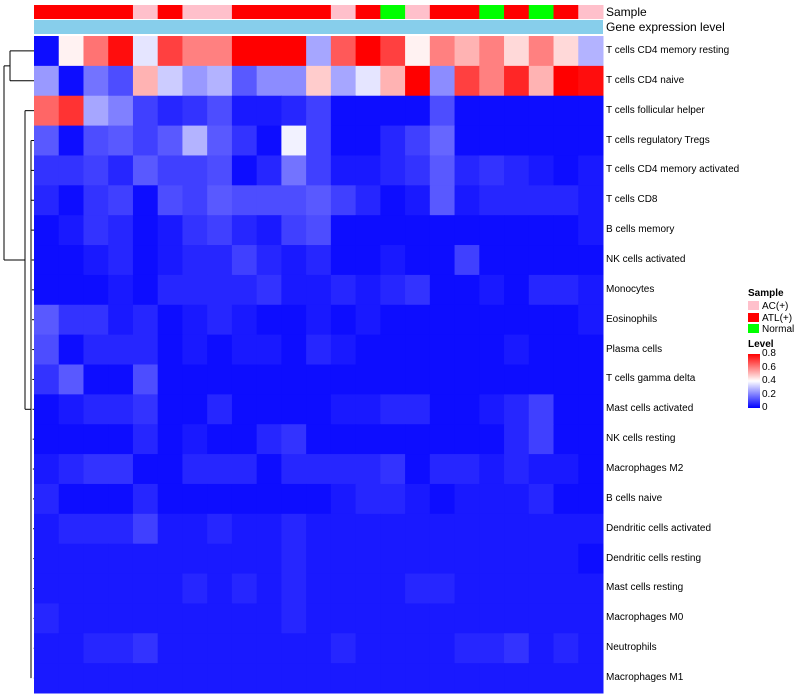  What do you see at coordinates (634, 349) in the screenshot?
I see `row-label: Plasma cells` at bounding box center [634, 349].